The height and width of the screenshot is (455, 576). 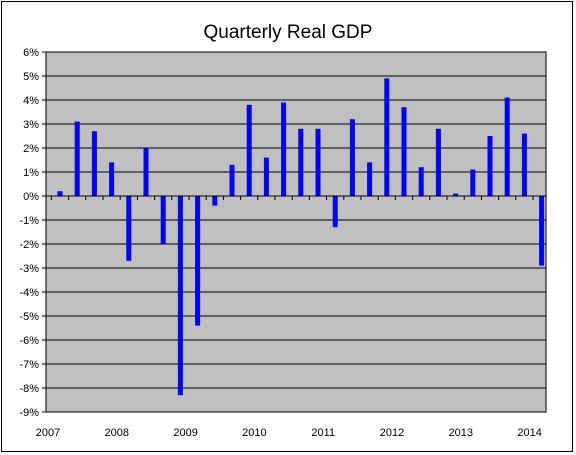 What do you see at coordinates (392, 433) in the screenshot?
I see `x-tick-label: 2012` at bounding box center [392, 433].